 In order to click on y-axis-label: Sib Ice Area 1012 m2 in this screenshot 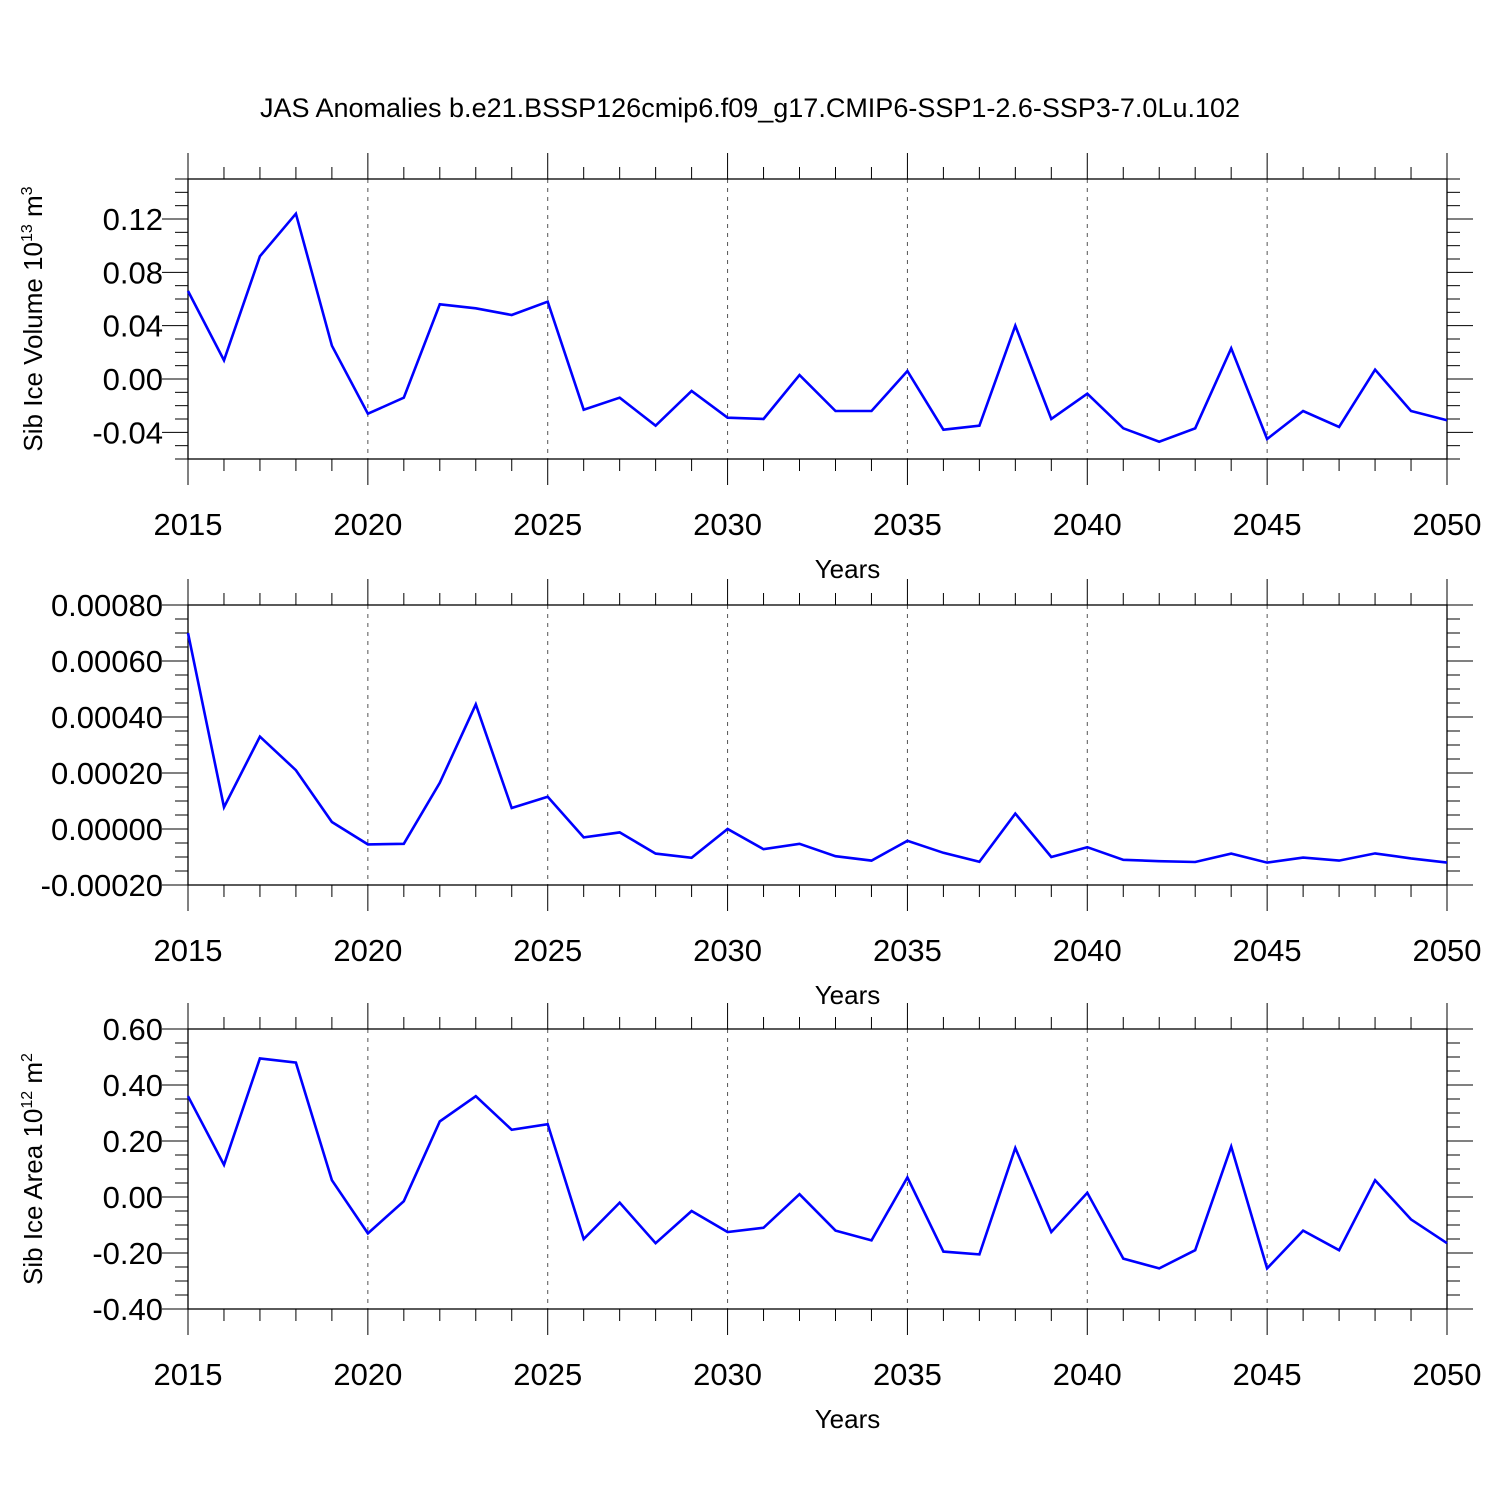, I will do `click(33, 1169)`.